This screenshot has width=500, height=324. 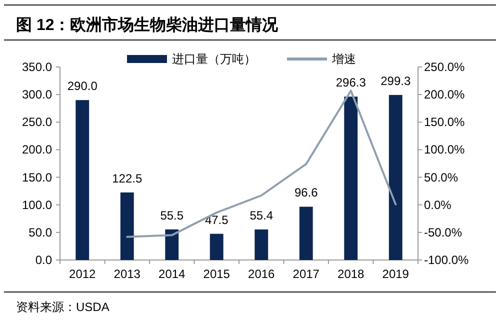 I want to click on y-tick-label: 200.0, so click(x=37, y=149).